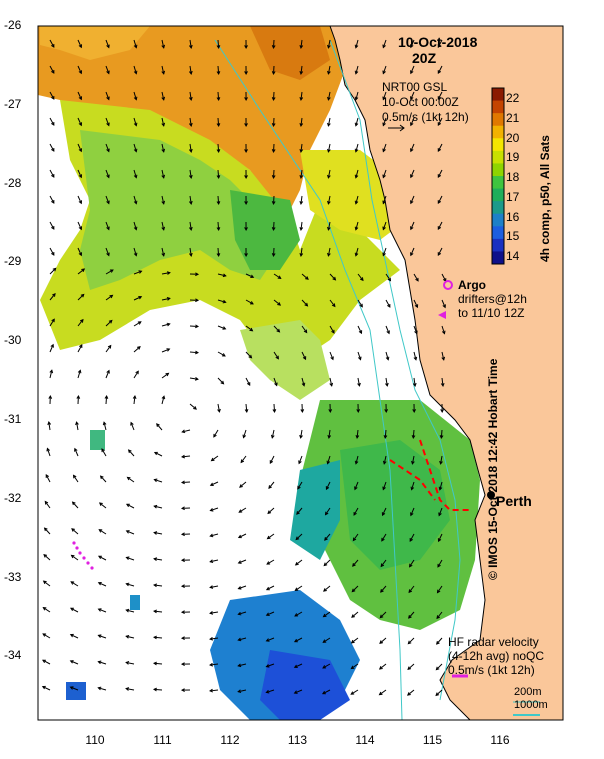 This screenshot has width=604, height=759. Describe the element at coordinates (95, 740) in the screenshot. I see `x-tick-label: 110` at that location.